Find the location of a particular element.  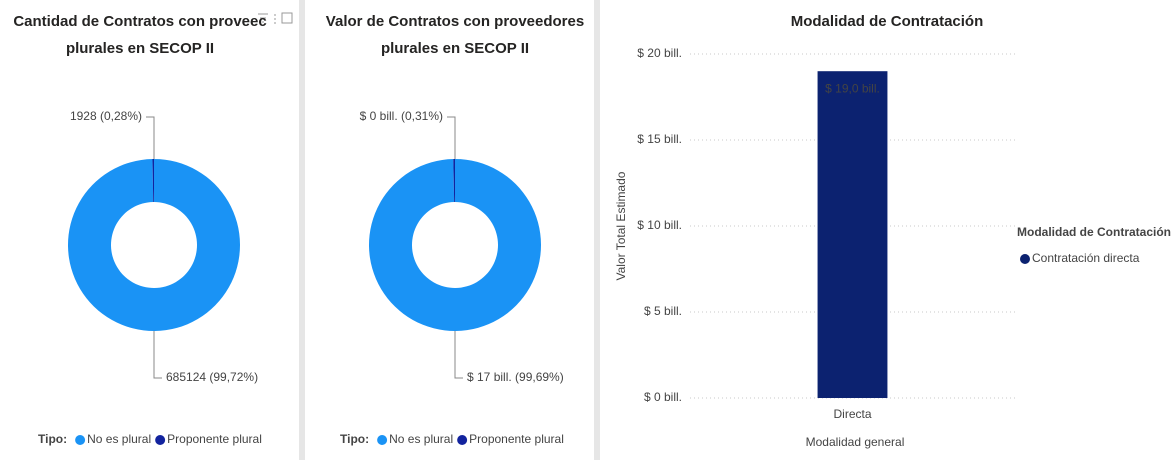

legend-label: Contratación directa is located at coordinates (1086, 258).